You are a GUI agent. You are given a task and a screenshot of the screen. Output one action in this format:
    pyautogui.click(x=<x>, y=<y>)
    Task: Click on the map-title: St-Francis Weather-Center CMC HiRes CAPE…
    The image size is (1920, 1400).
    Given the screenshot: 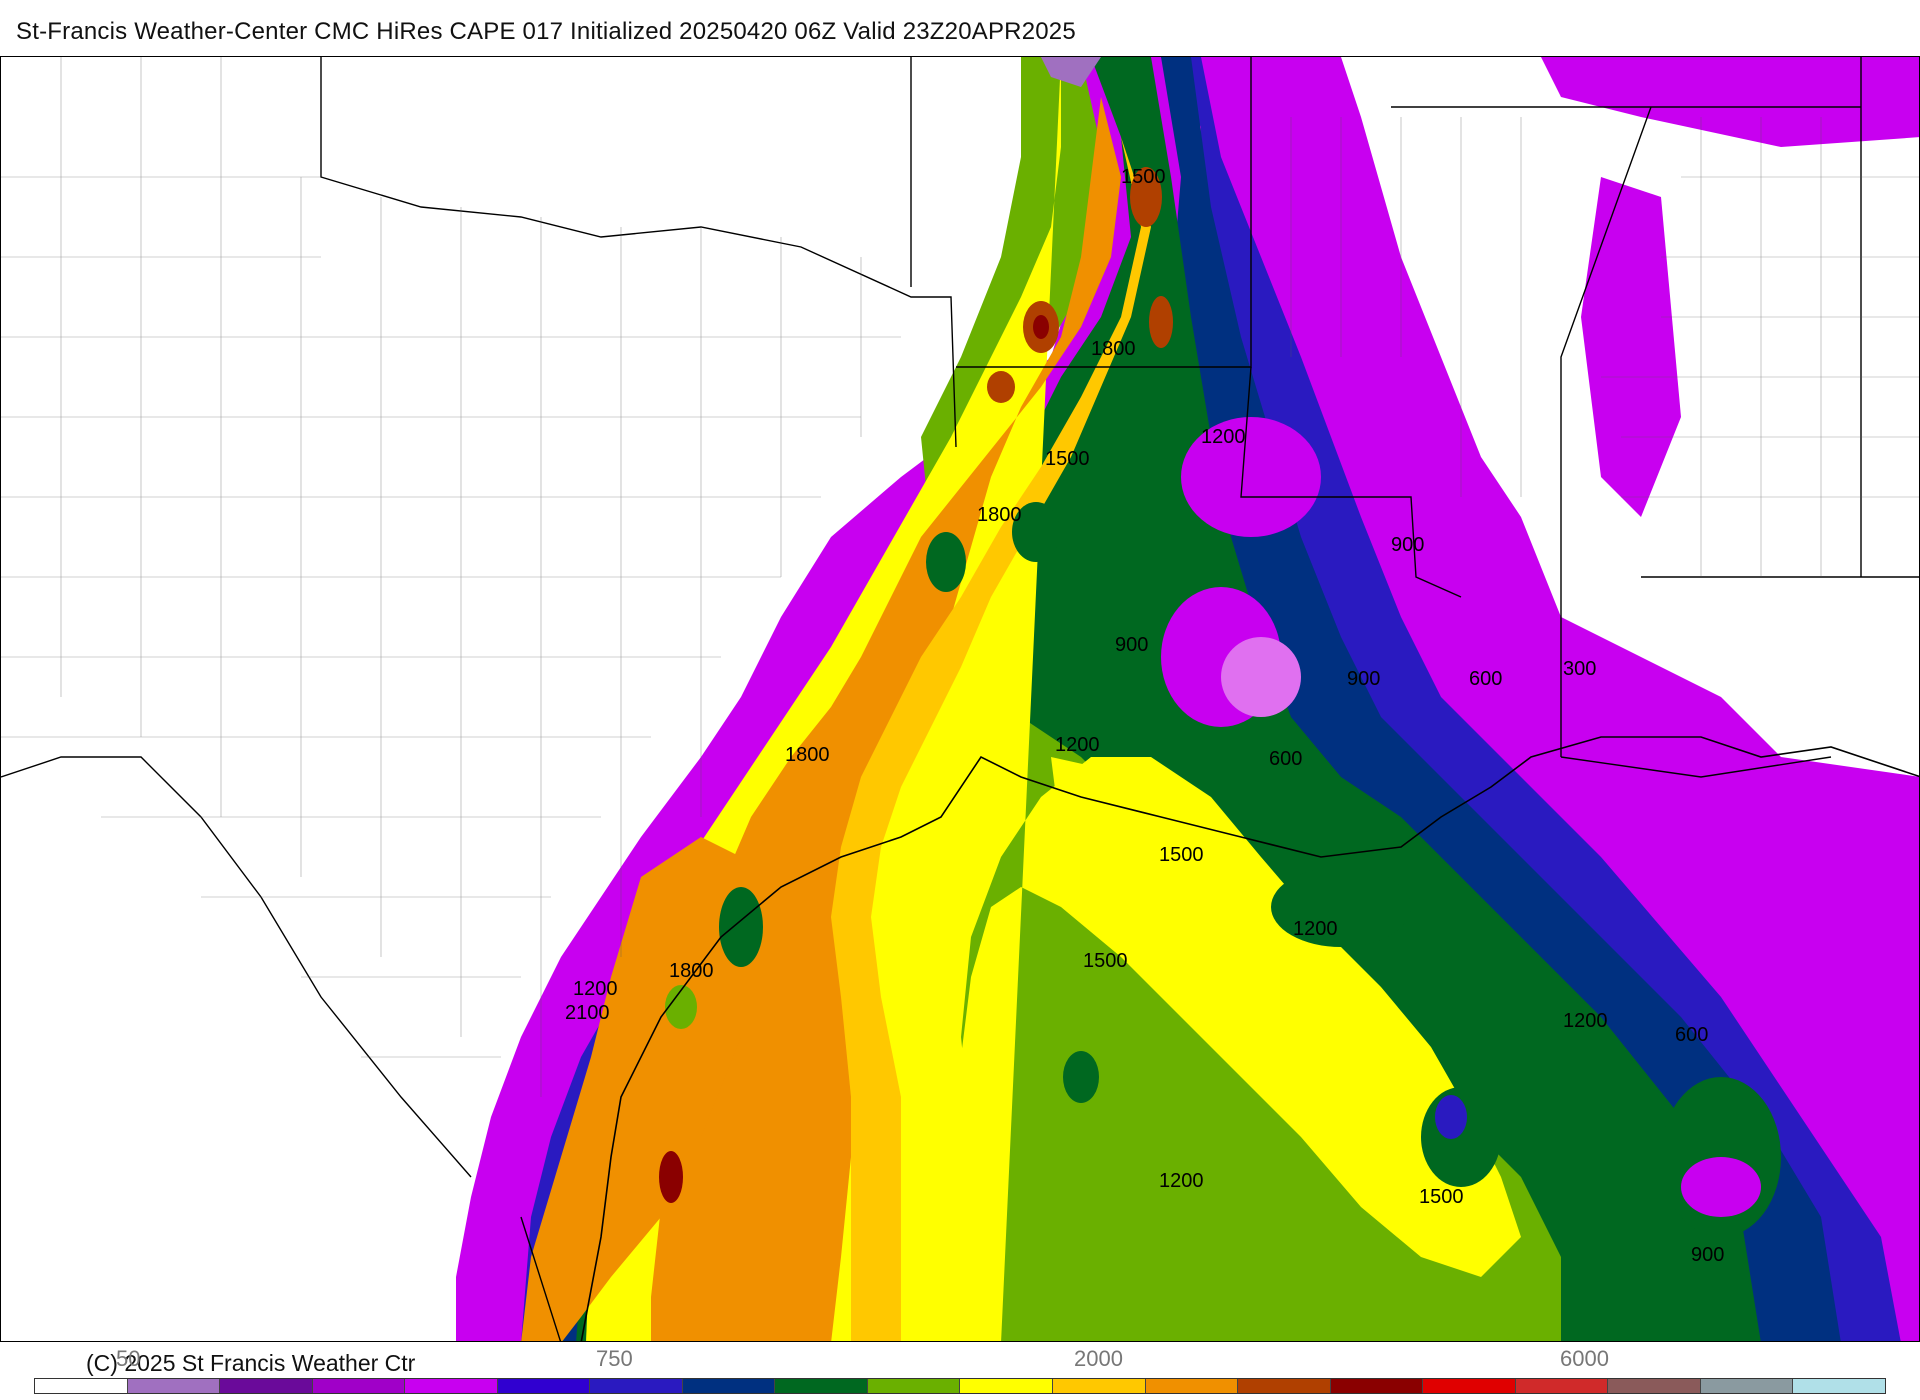 What is the action you would take?
    pyautogui.click(x=546, y=31)
    